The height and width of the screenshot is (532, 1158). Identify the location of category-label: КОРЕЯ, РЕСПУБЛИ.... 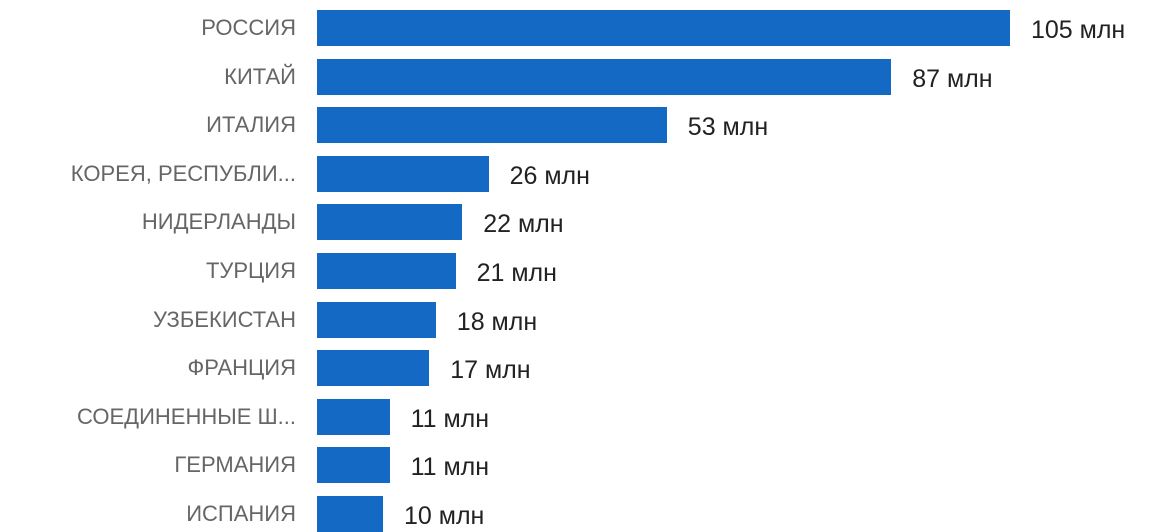
(183, 173).